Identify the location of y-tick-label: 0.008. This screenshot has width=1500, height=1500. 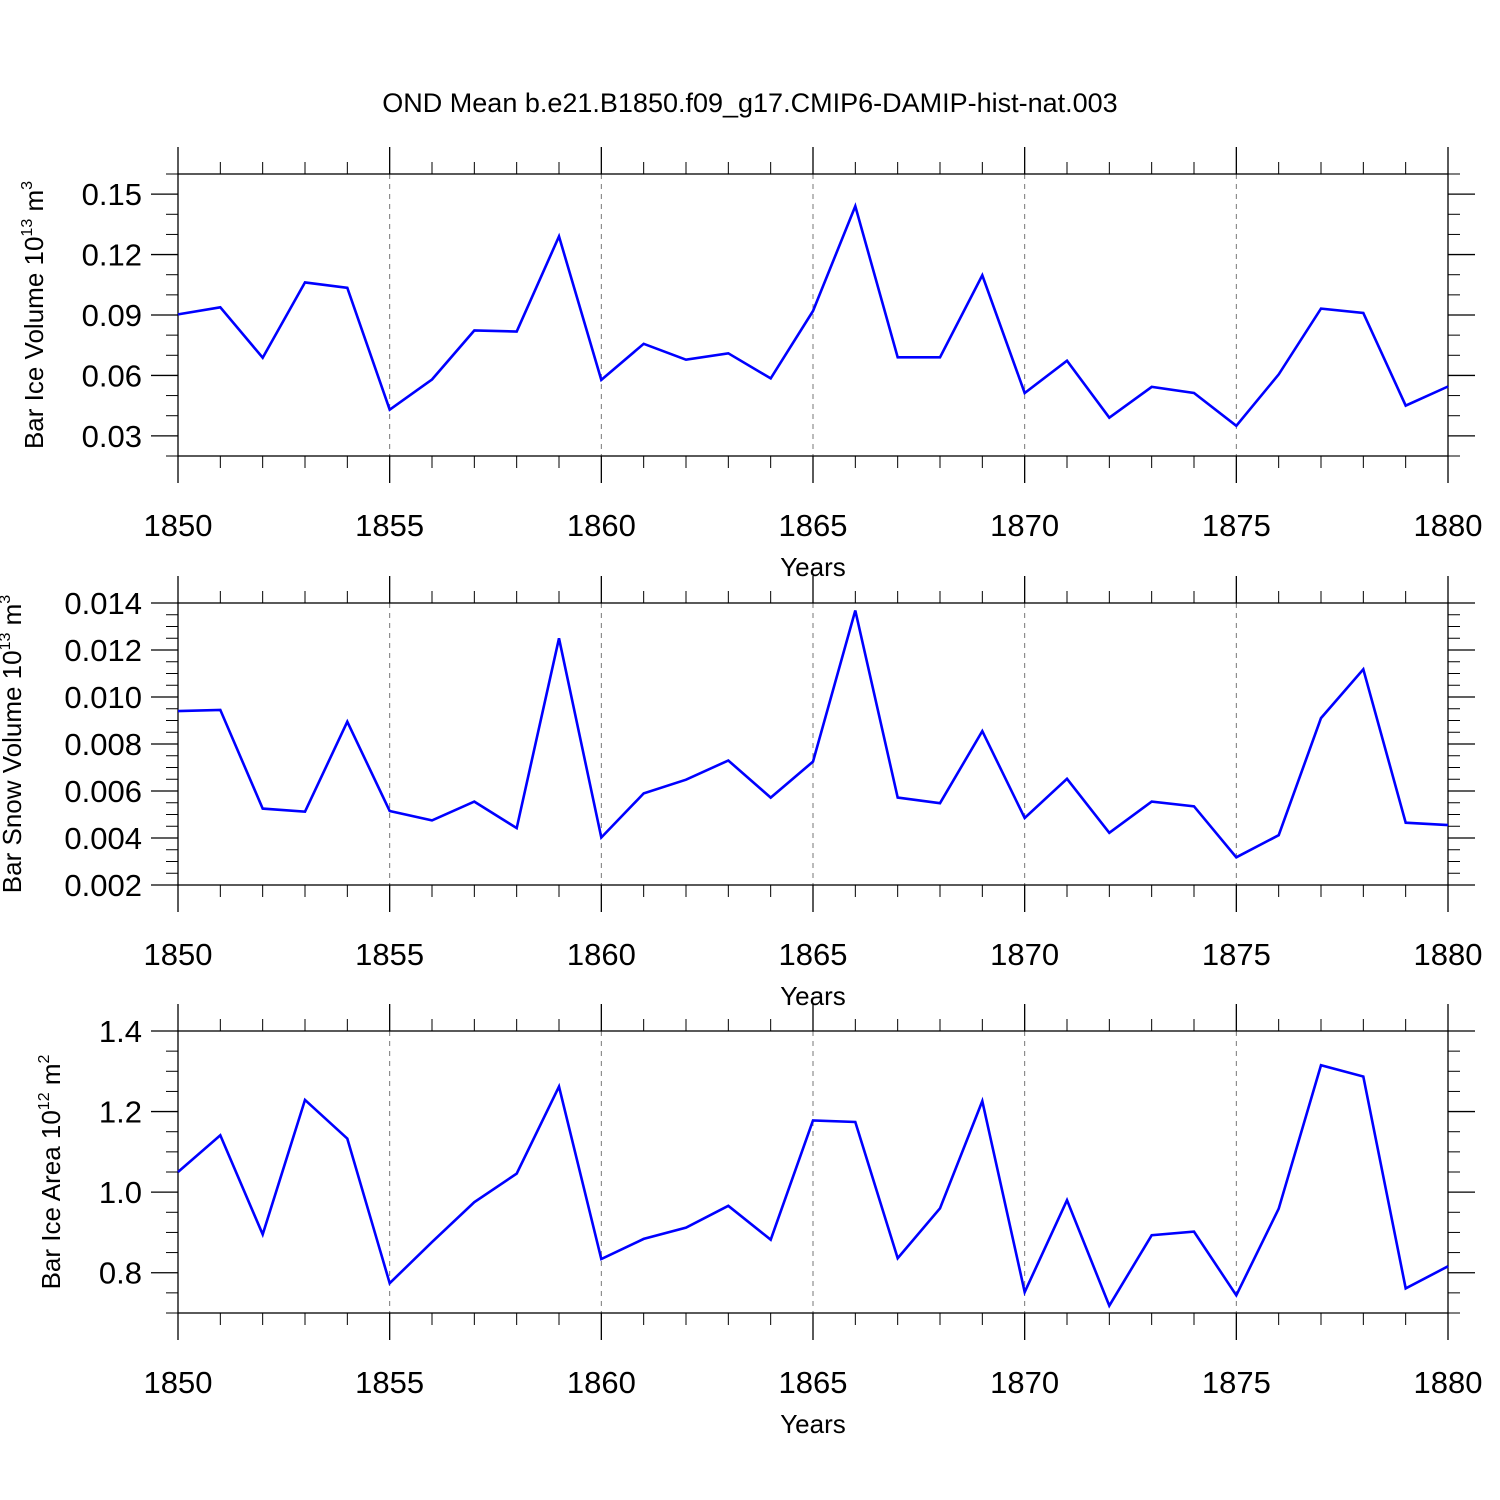
(103, 744).